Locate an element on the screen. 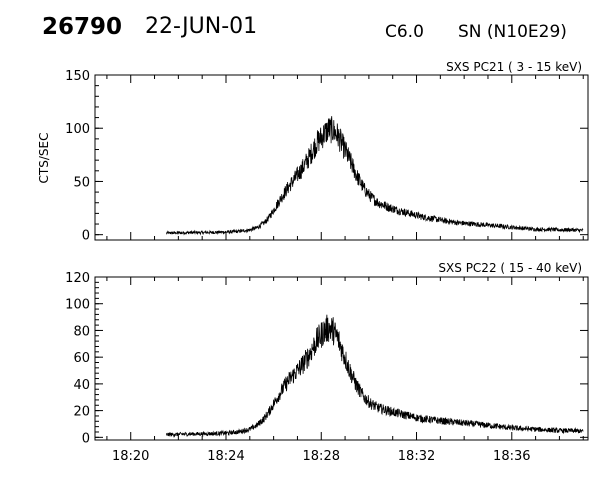 Image resolution: width=600 pixels, height=480 pixels. panel-bottom-title: SXS PC22 ( 15 - 40 keV) is located at coordinates (510, 268).